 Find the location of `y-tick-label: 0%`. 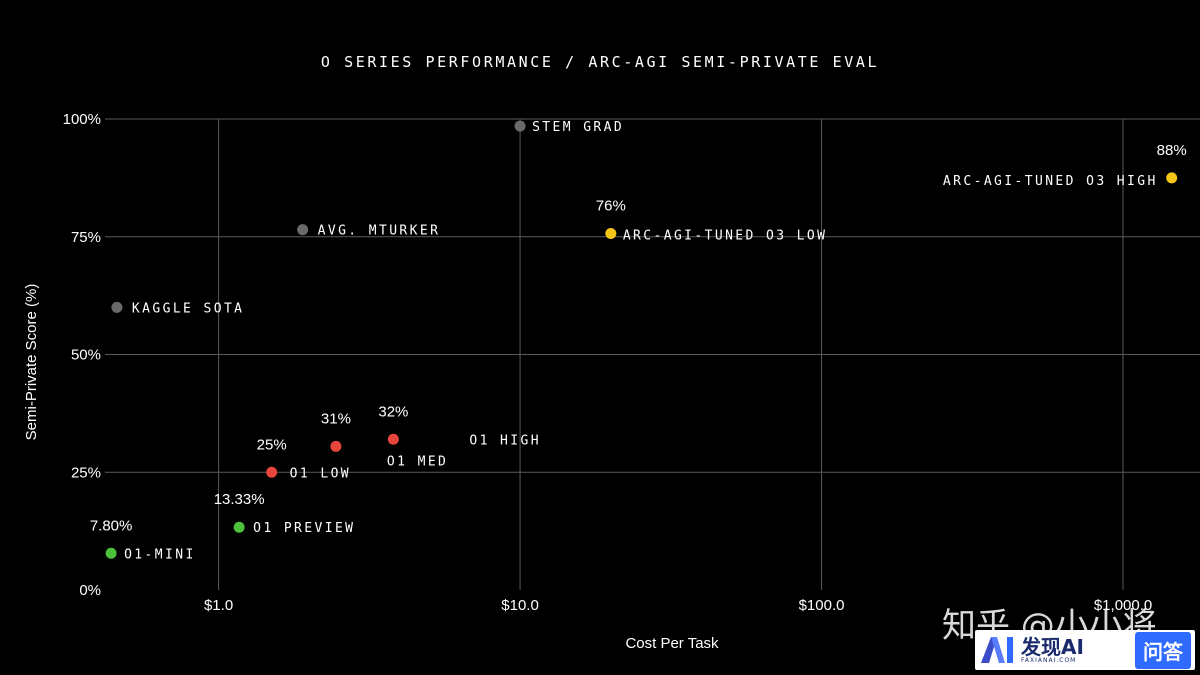

y-tick-label: 0% is located at coordinates (90, 590).